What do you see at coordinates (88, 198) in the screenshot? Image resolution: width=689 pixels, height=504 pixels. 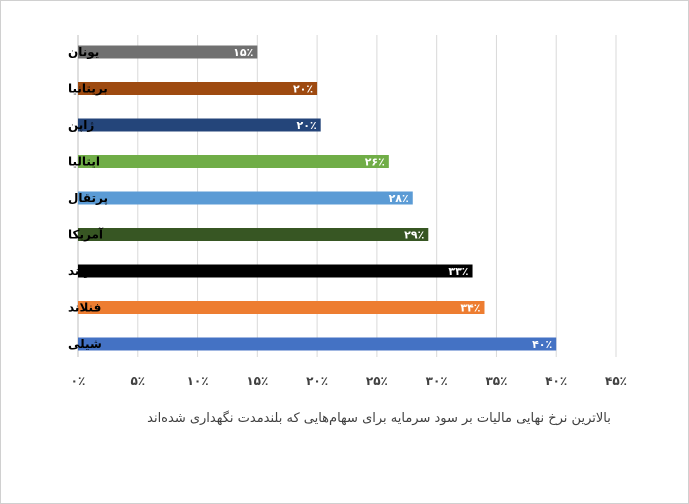 I see `category-label: پرتقال` at bounding box center [88, 198].